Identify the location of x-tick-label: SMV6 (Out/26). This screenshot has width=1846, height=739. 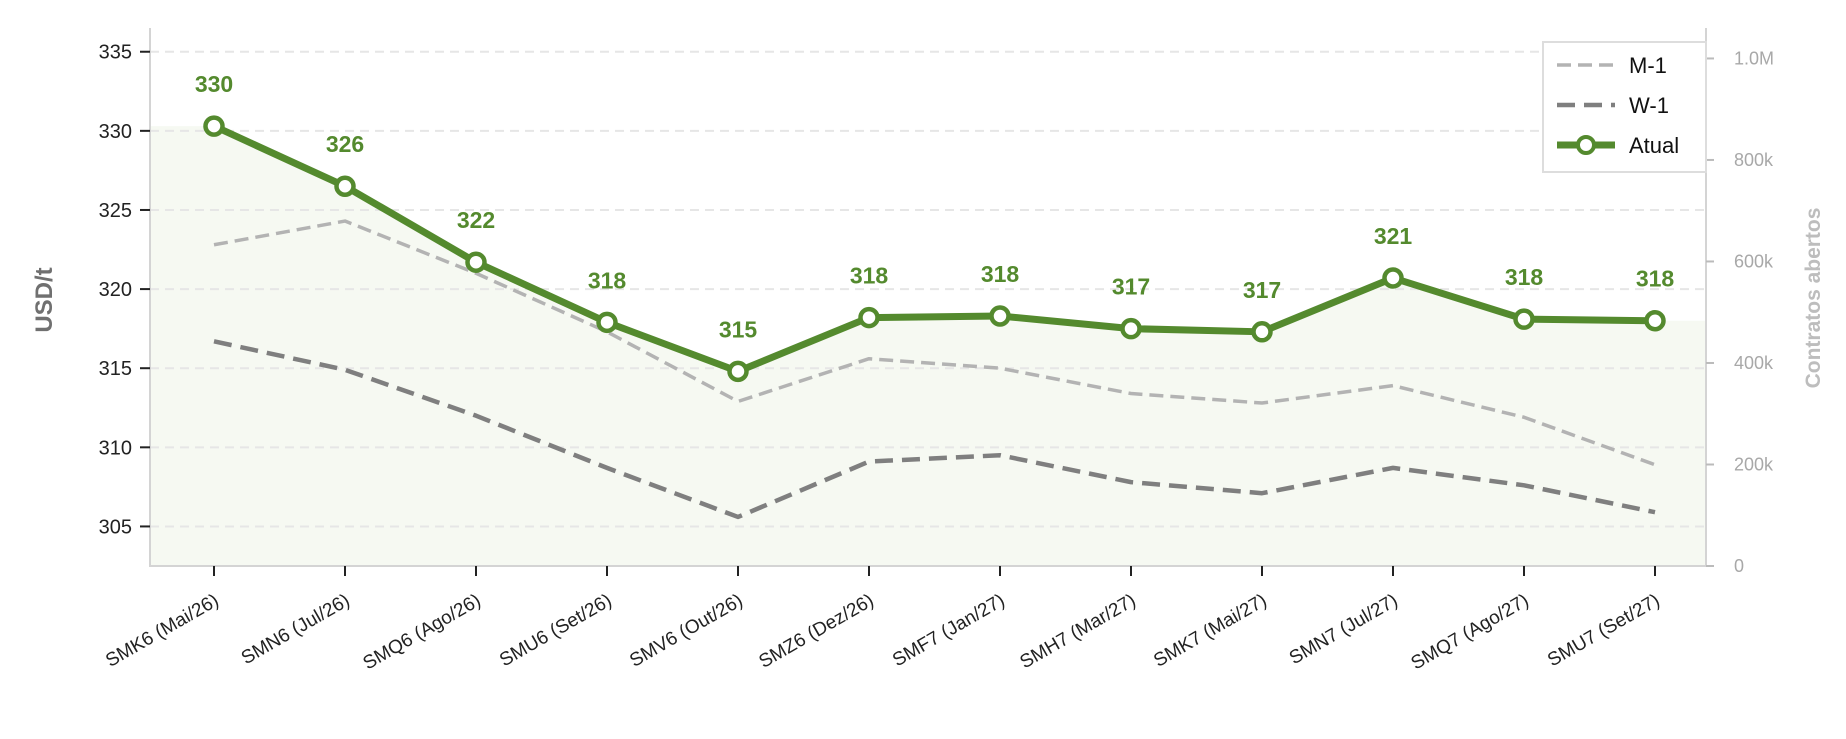
(686, 631).